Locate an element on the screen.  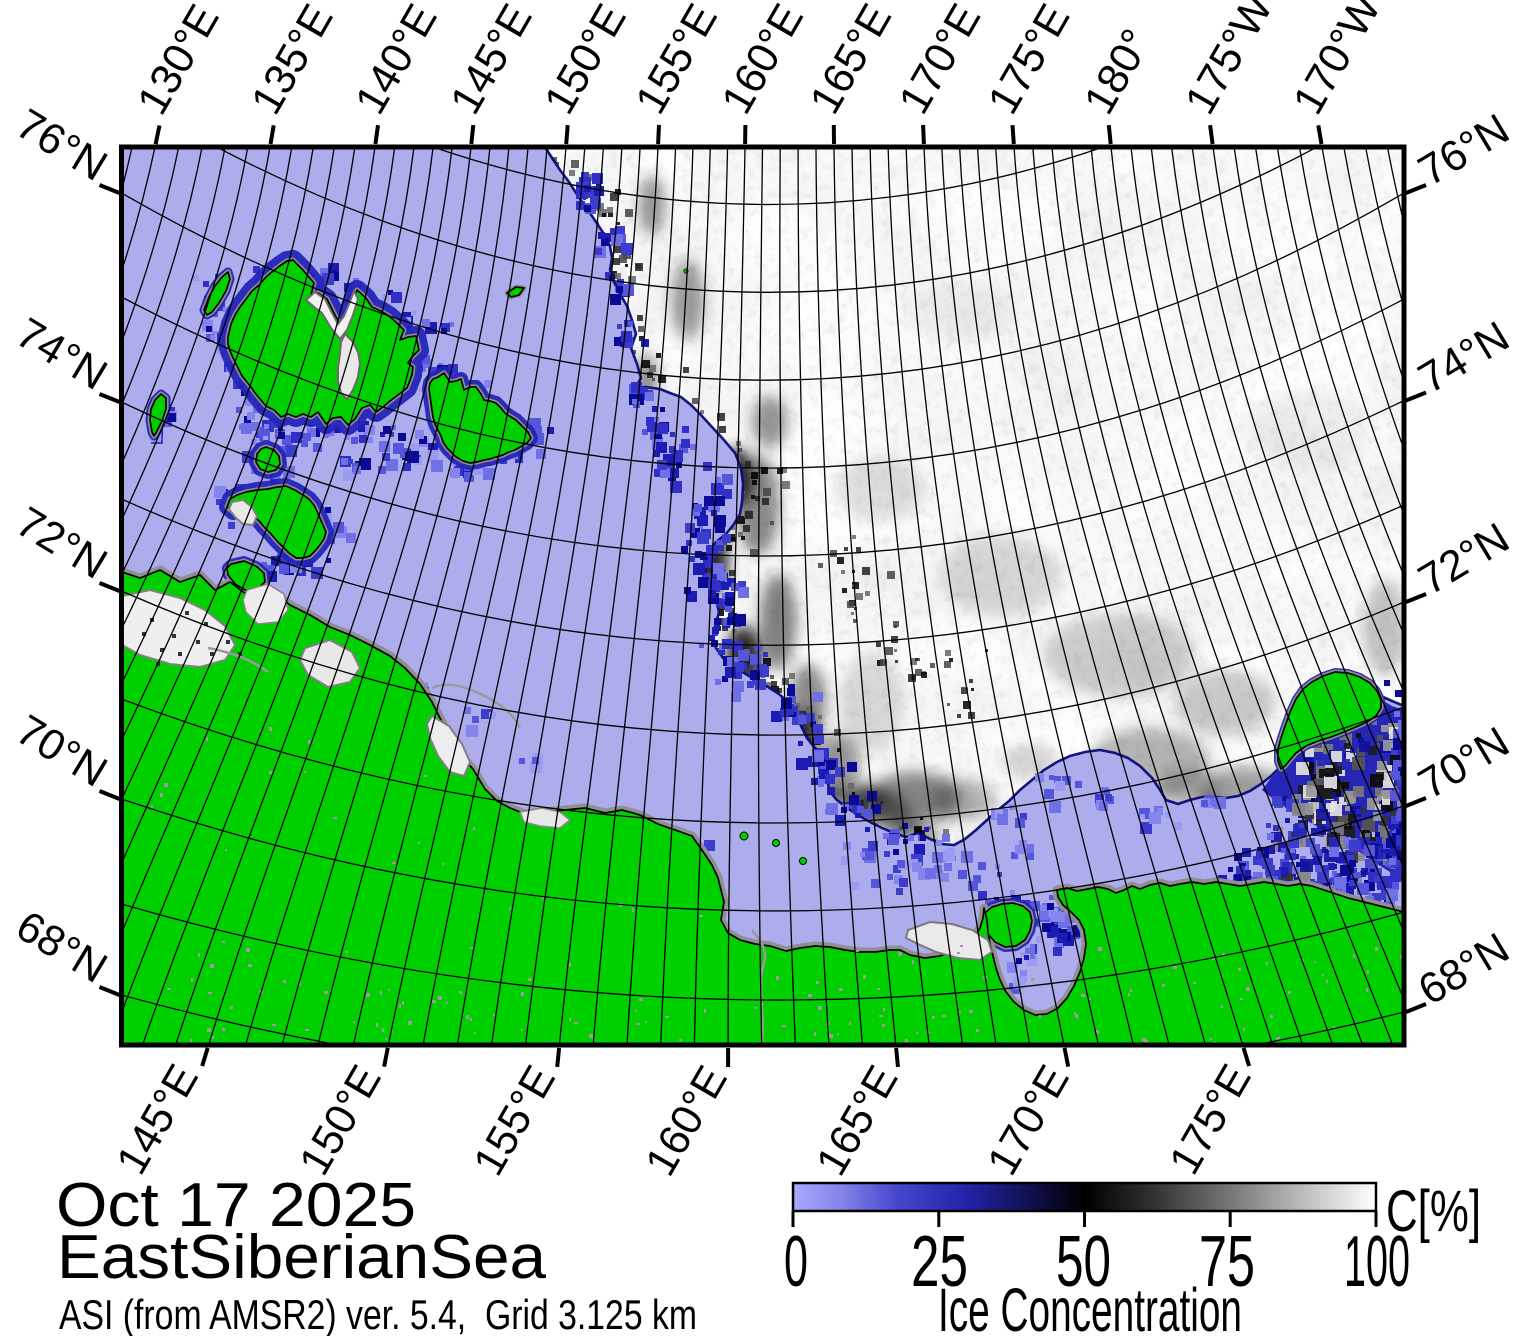
svg-text: 180° is located at coordinates (1118, 71).